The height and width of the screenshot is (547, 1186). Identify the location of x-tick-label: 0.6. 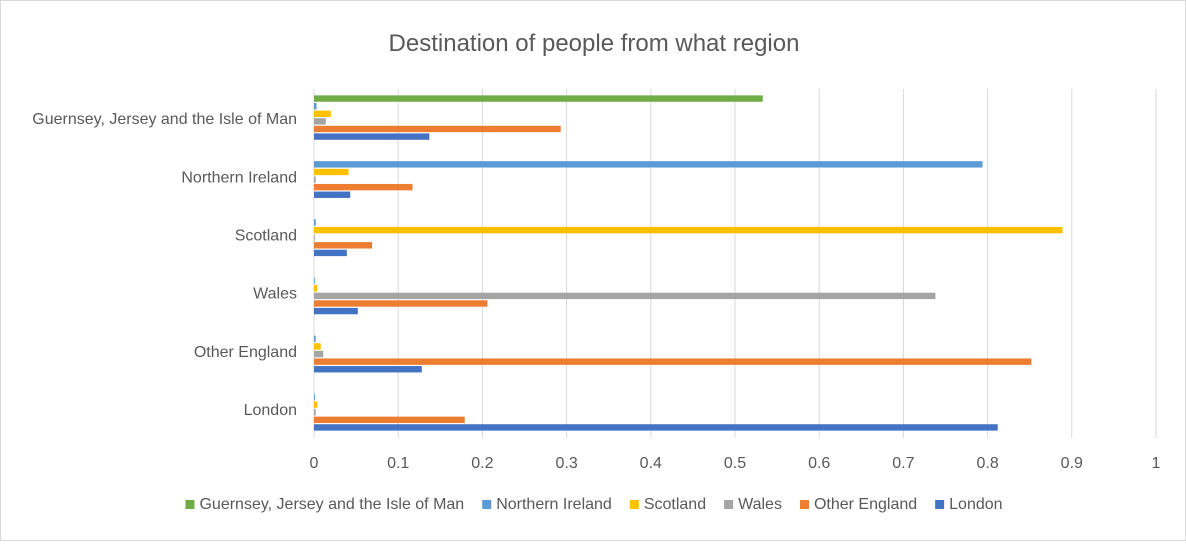
(819, 463).